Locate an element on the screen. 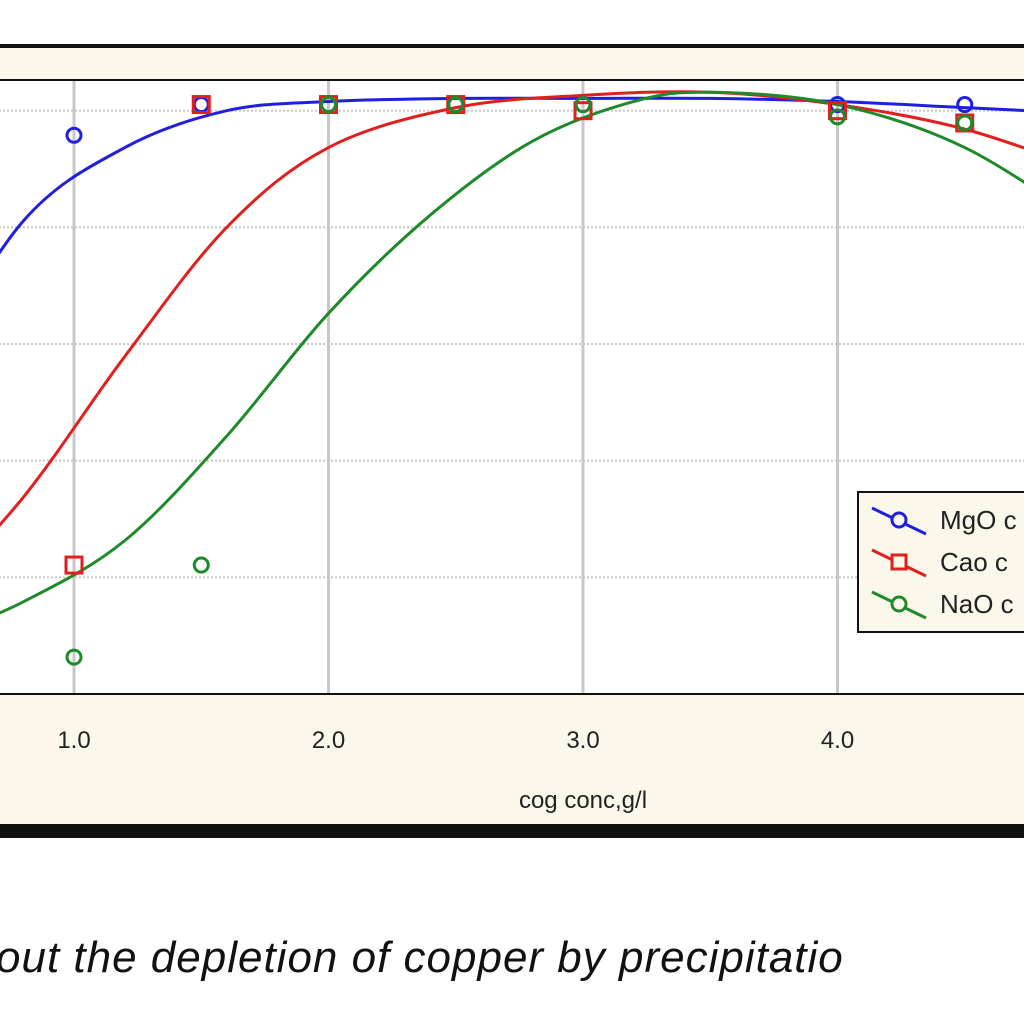 This screenshot has width=1024, height=1024. legend: MgO c Cao c NaO c is located at coordinates (940, 562).